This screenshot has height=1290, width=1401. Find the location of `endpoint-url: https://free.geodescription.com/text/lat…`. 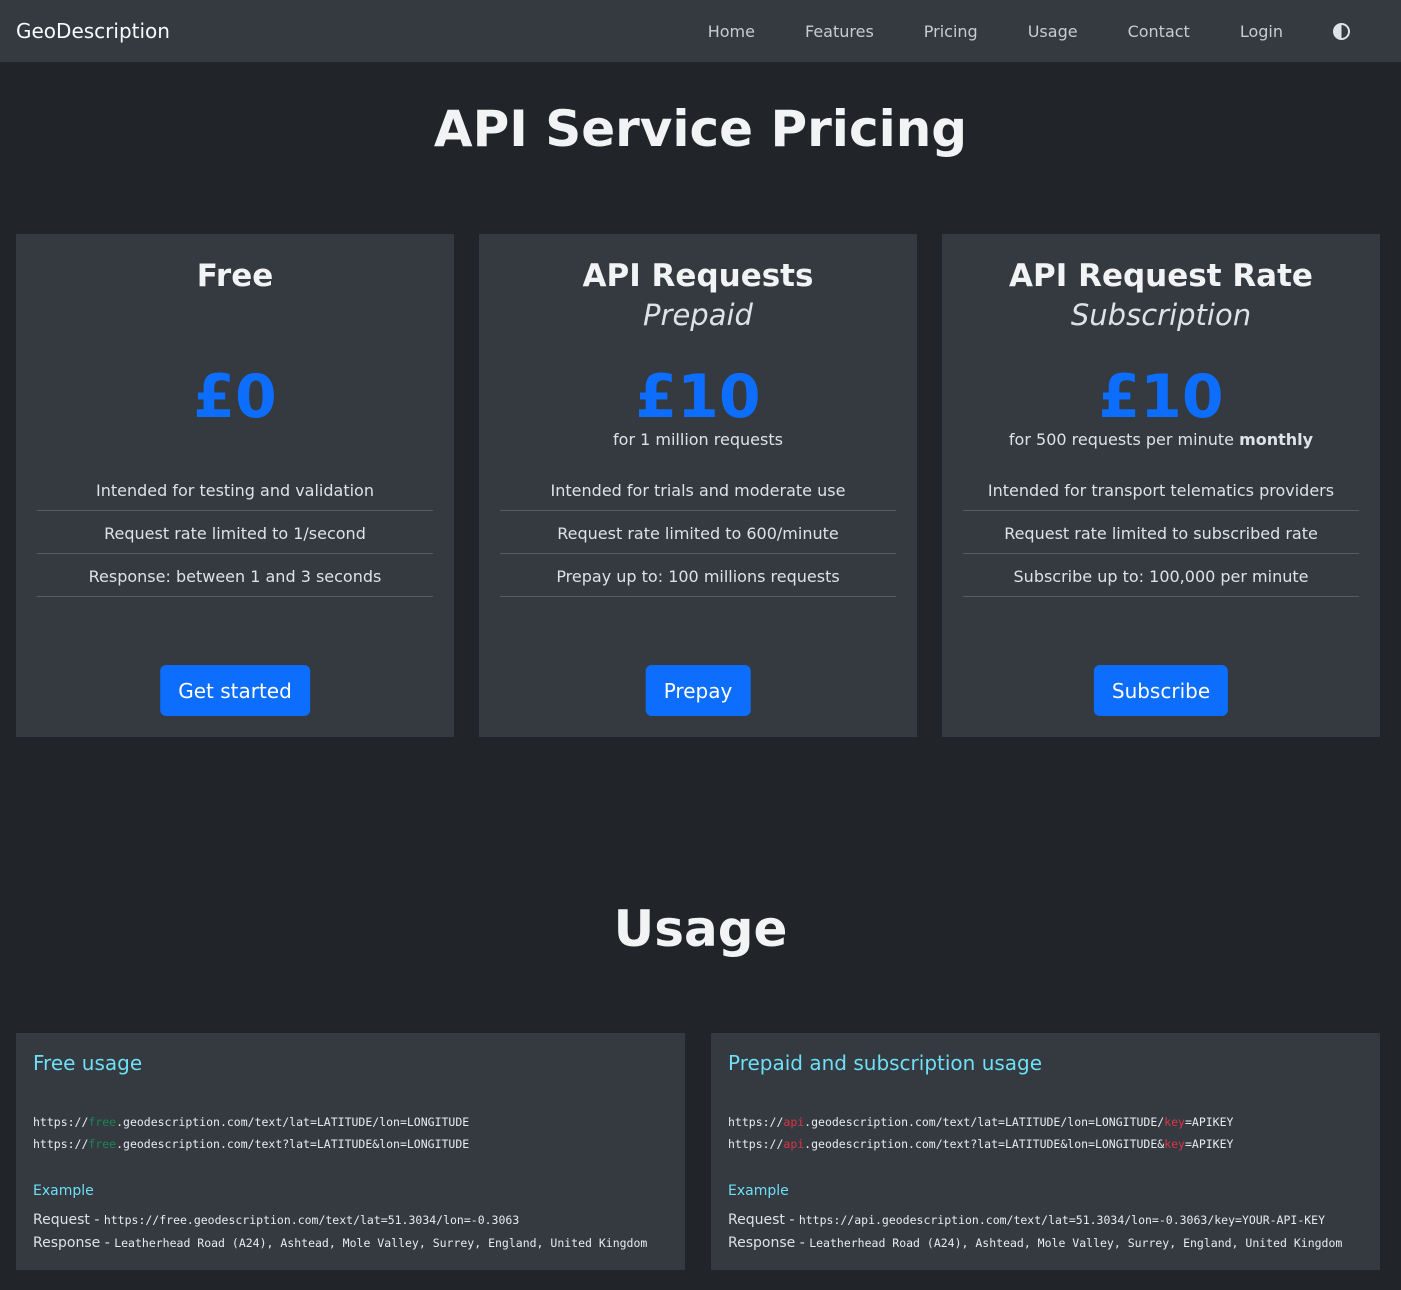

endpoint-url: https://free.geodescription.com/text/lat… is located at coordinates (350, 1122).